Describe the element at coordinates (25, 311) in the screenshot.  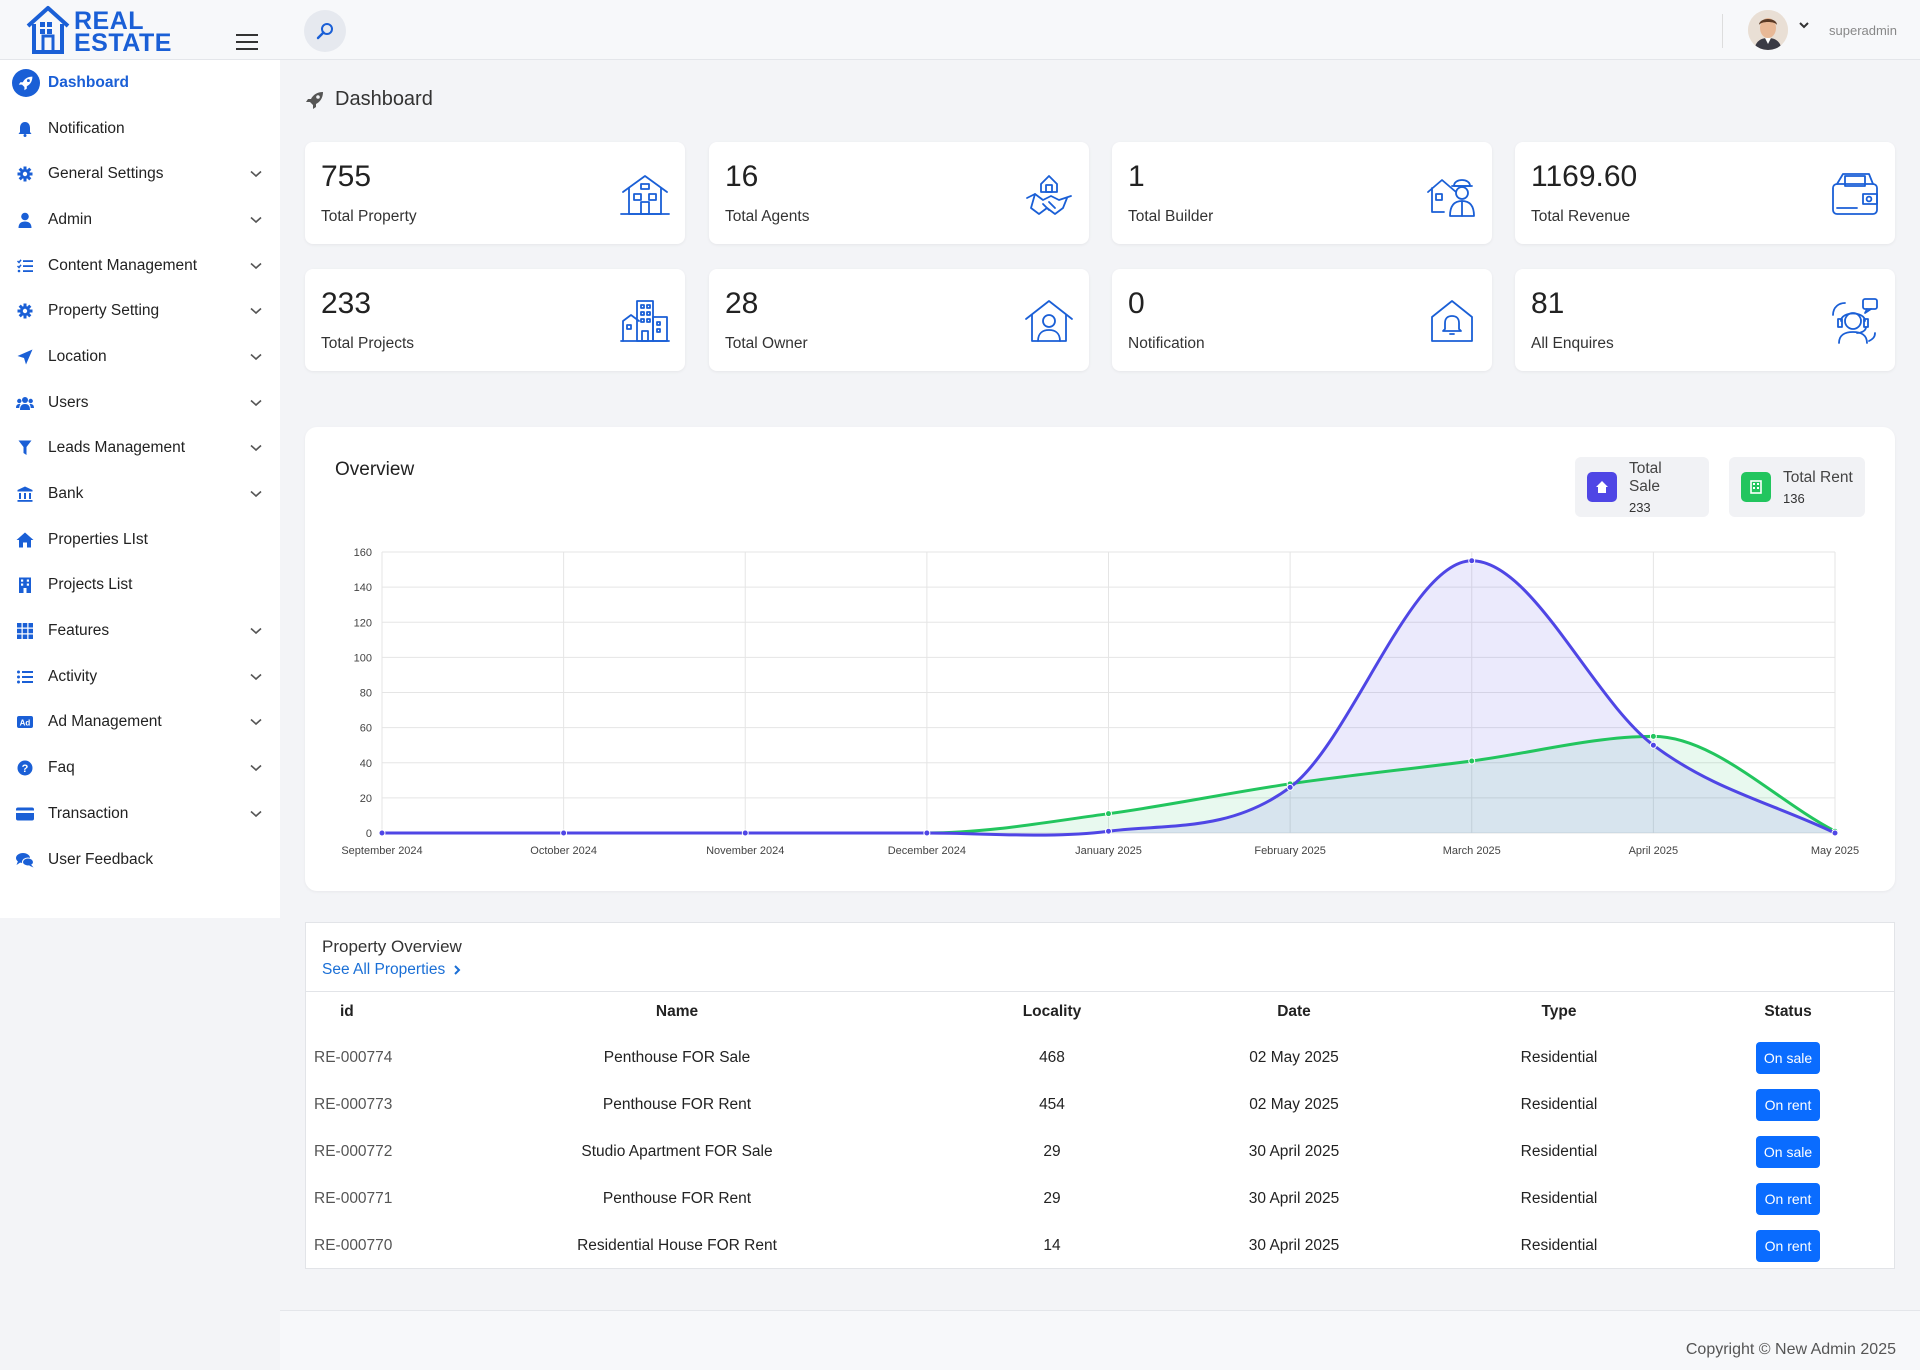
I see `gear-icon` at that location.